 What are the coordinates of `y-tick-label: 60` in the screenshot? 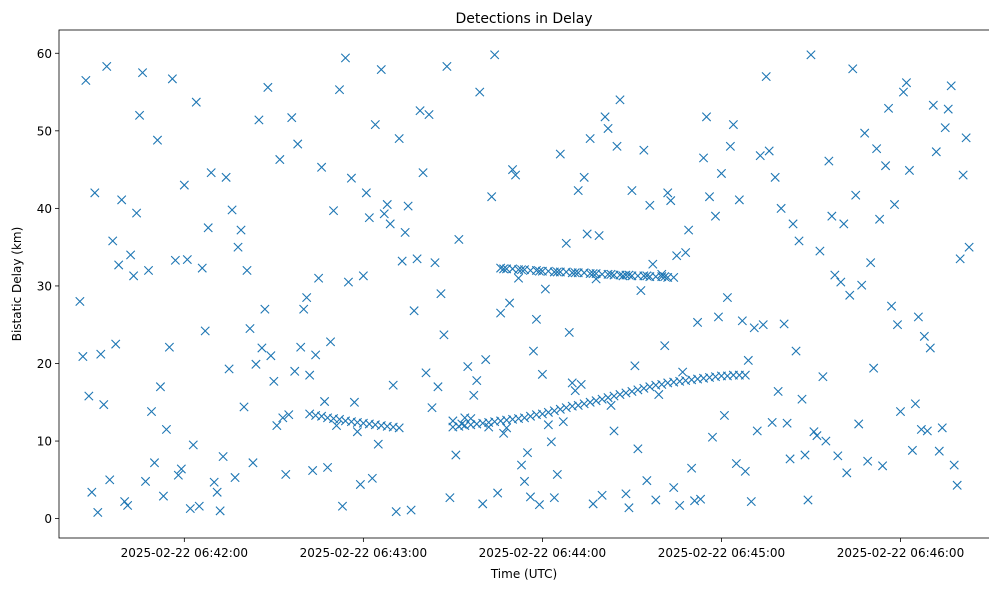 It's located at (44, 54).